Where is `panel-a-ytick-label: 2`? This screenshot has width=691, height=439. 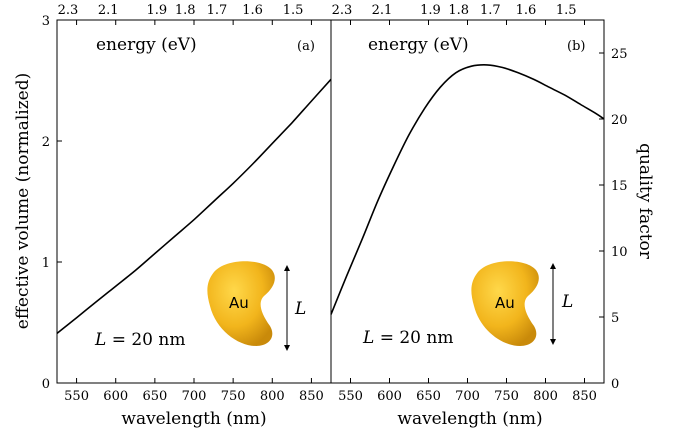 panel-a-ytick-label: 2 is located at coordinates (46, 142).